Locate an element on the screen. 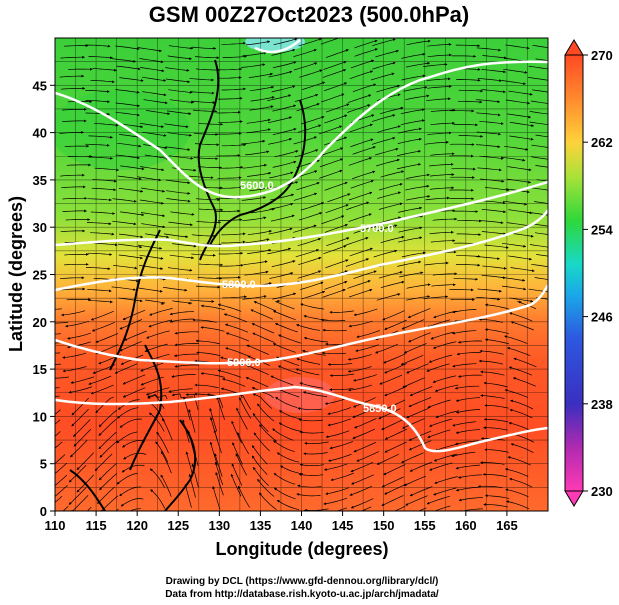  x-axis: 110 115 120 125 130 135 140 145 150 155 160 165 is located at coordinates (281, 522).